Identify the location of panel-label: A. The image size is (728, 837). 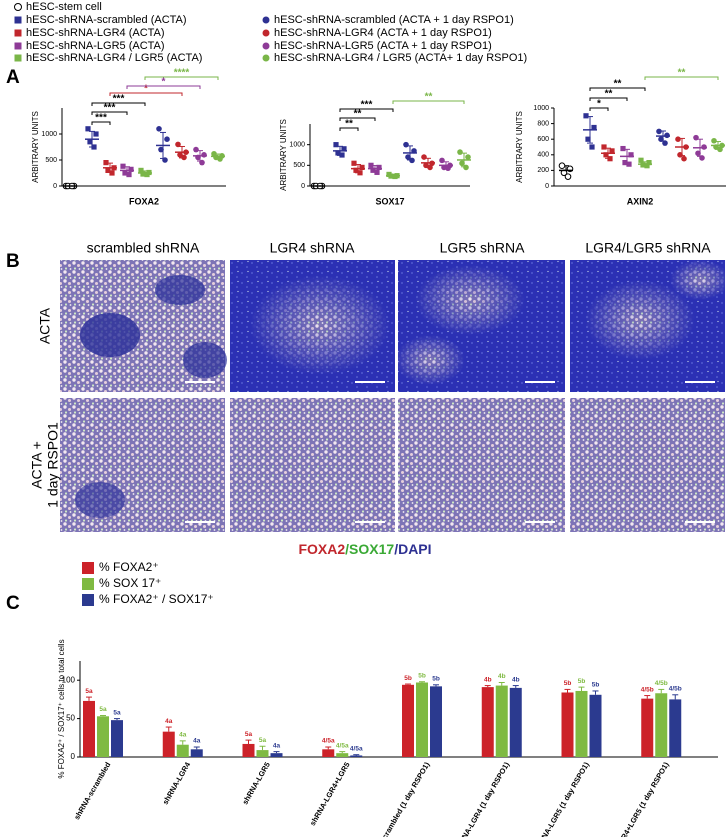
(13, 77).